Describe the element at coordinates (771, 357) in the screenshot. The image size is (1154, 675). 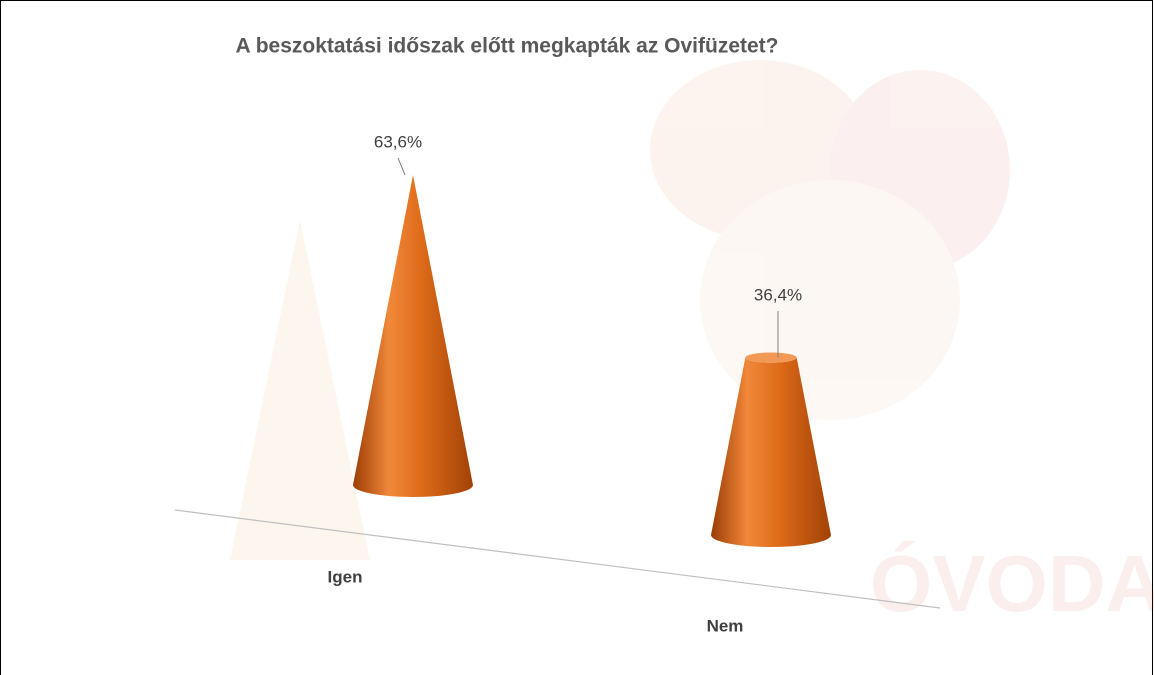
I see `cone-top` at that location.